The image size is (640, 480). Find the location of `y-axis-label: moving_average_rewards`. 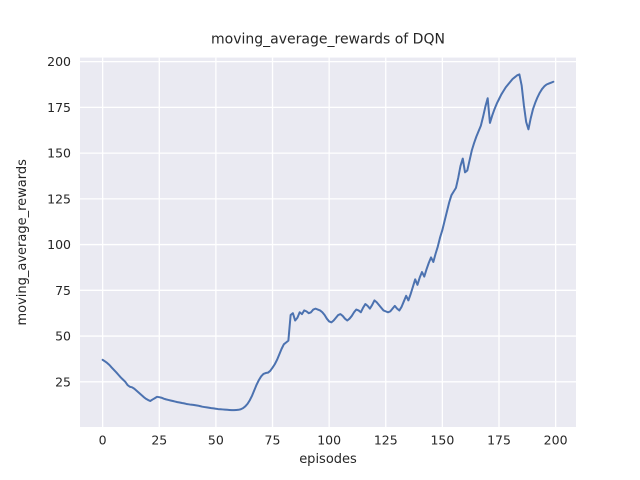

y-axis-label: moving_average_rewards is located at coordinates (22, 242).